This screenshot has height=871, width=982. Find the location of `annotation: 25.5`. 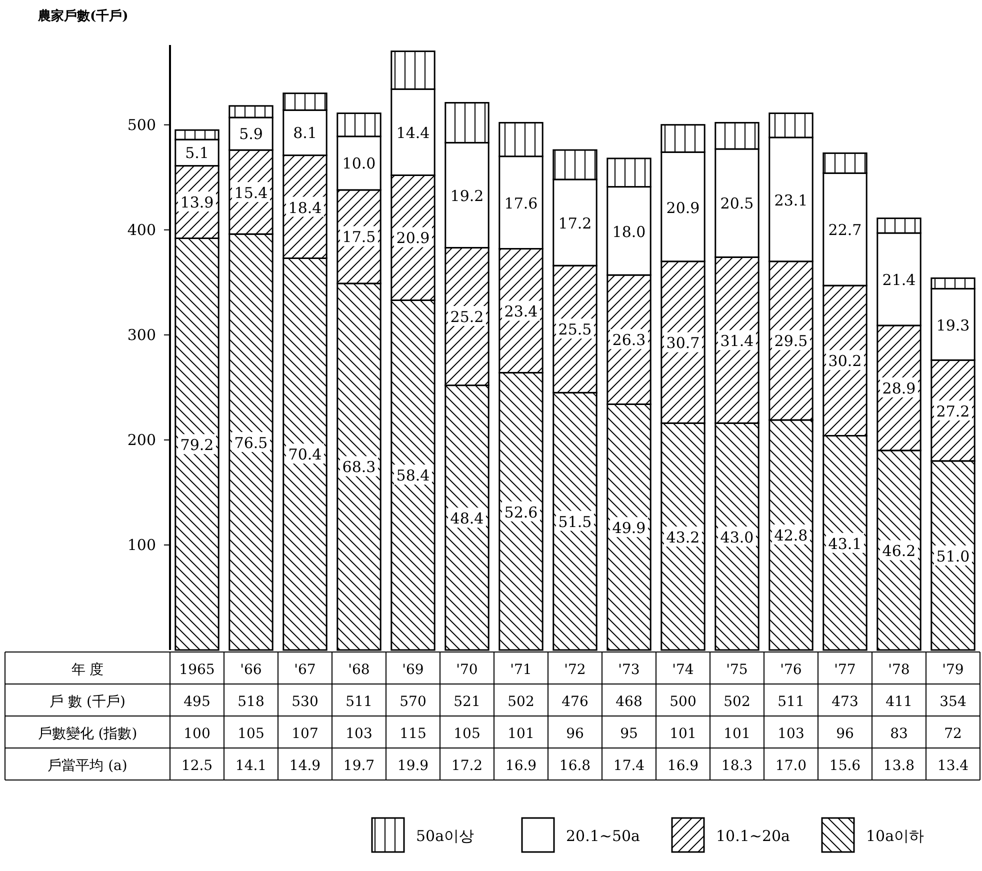

annotation: 25.5 is located at coordinates (575, 329).